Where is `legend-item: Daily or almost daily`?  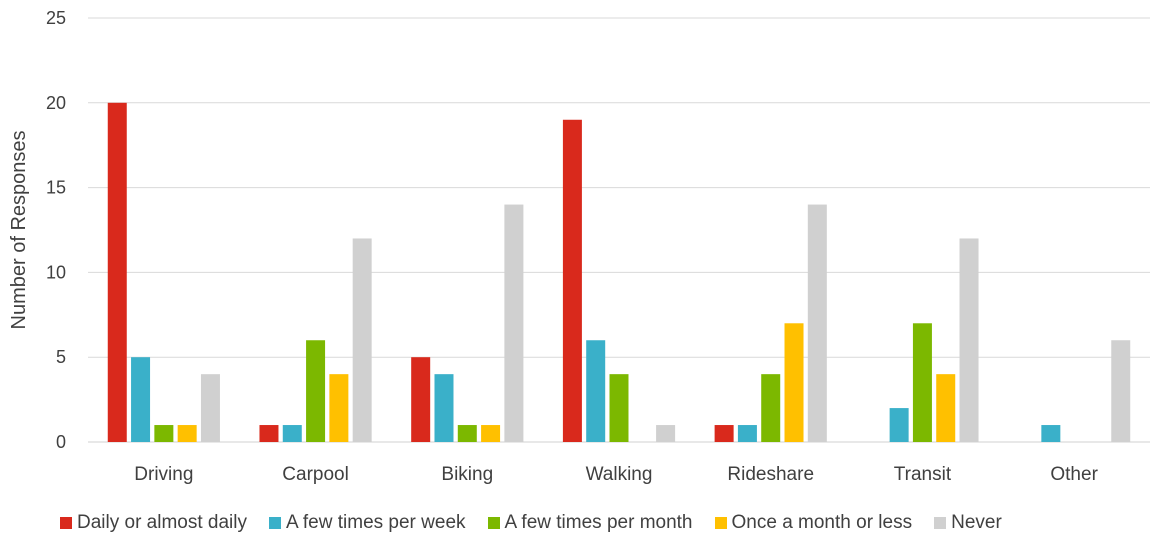 legend-item: Daily or almost daily is located at coordinates (153, 523).